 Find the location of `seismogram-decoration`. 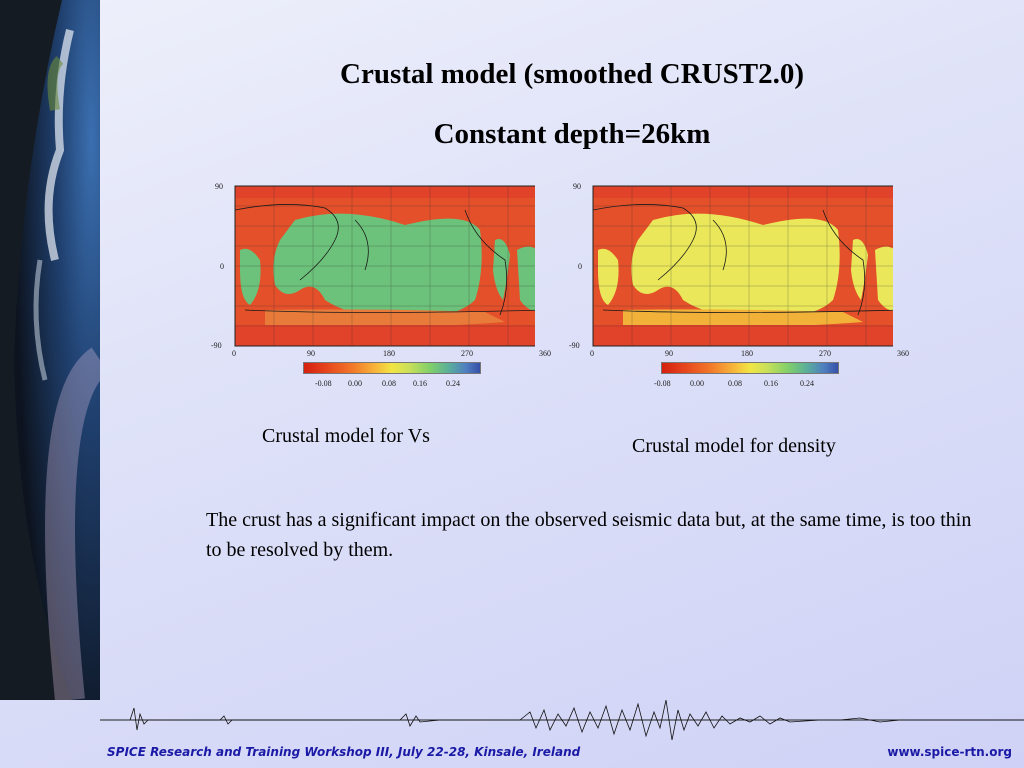

seismogram-decoration is located at coordinates (562, 720).